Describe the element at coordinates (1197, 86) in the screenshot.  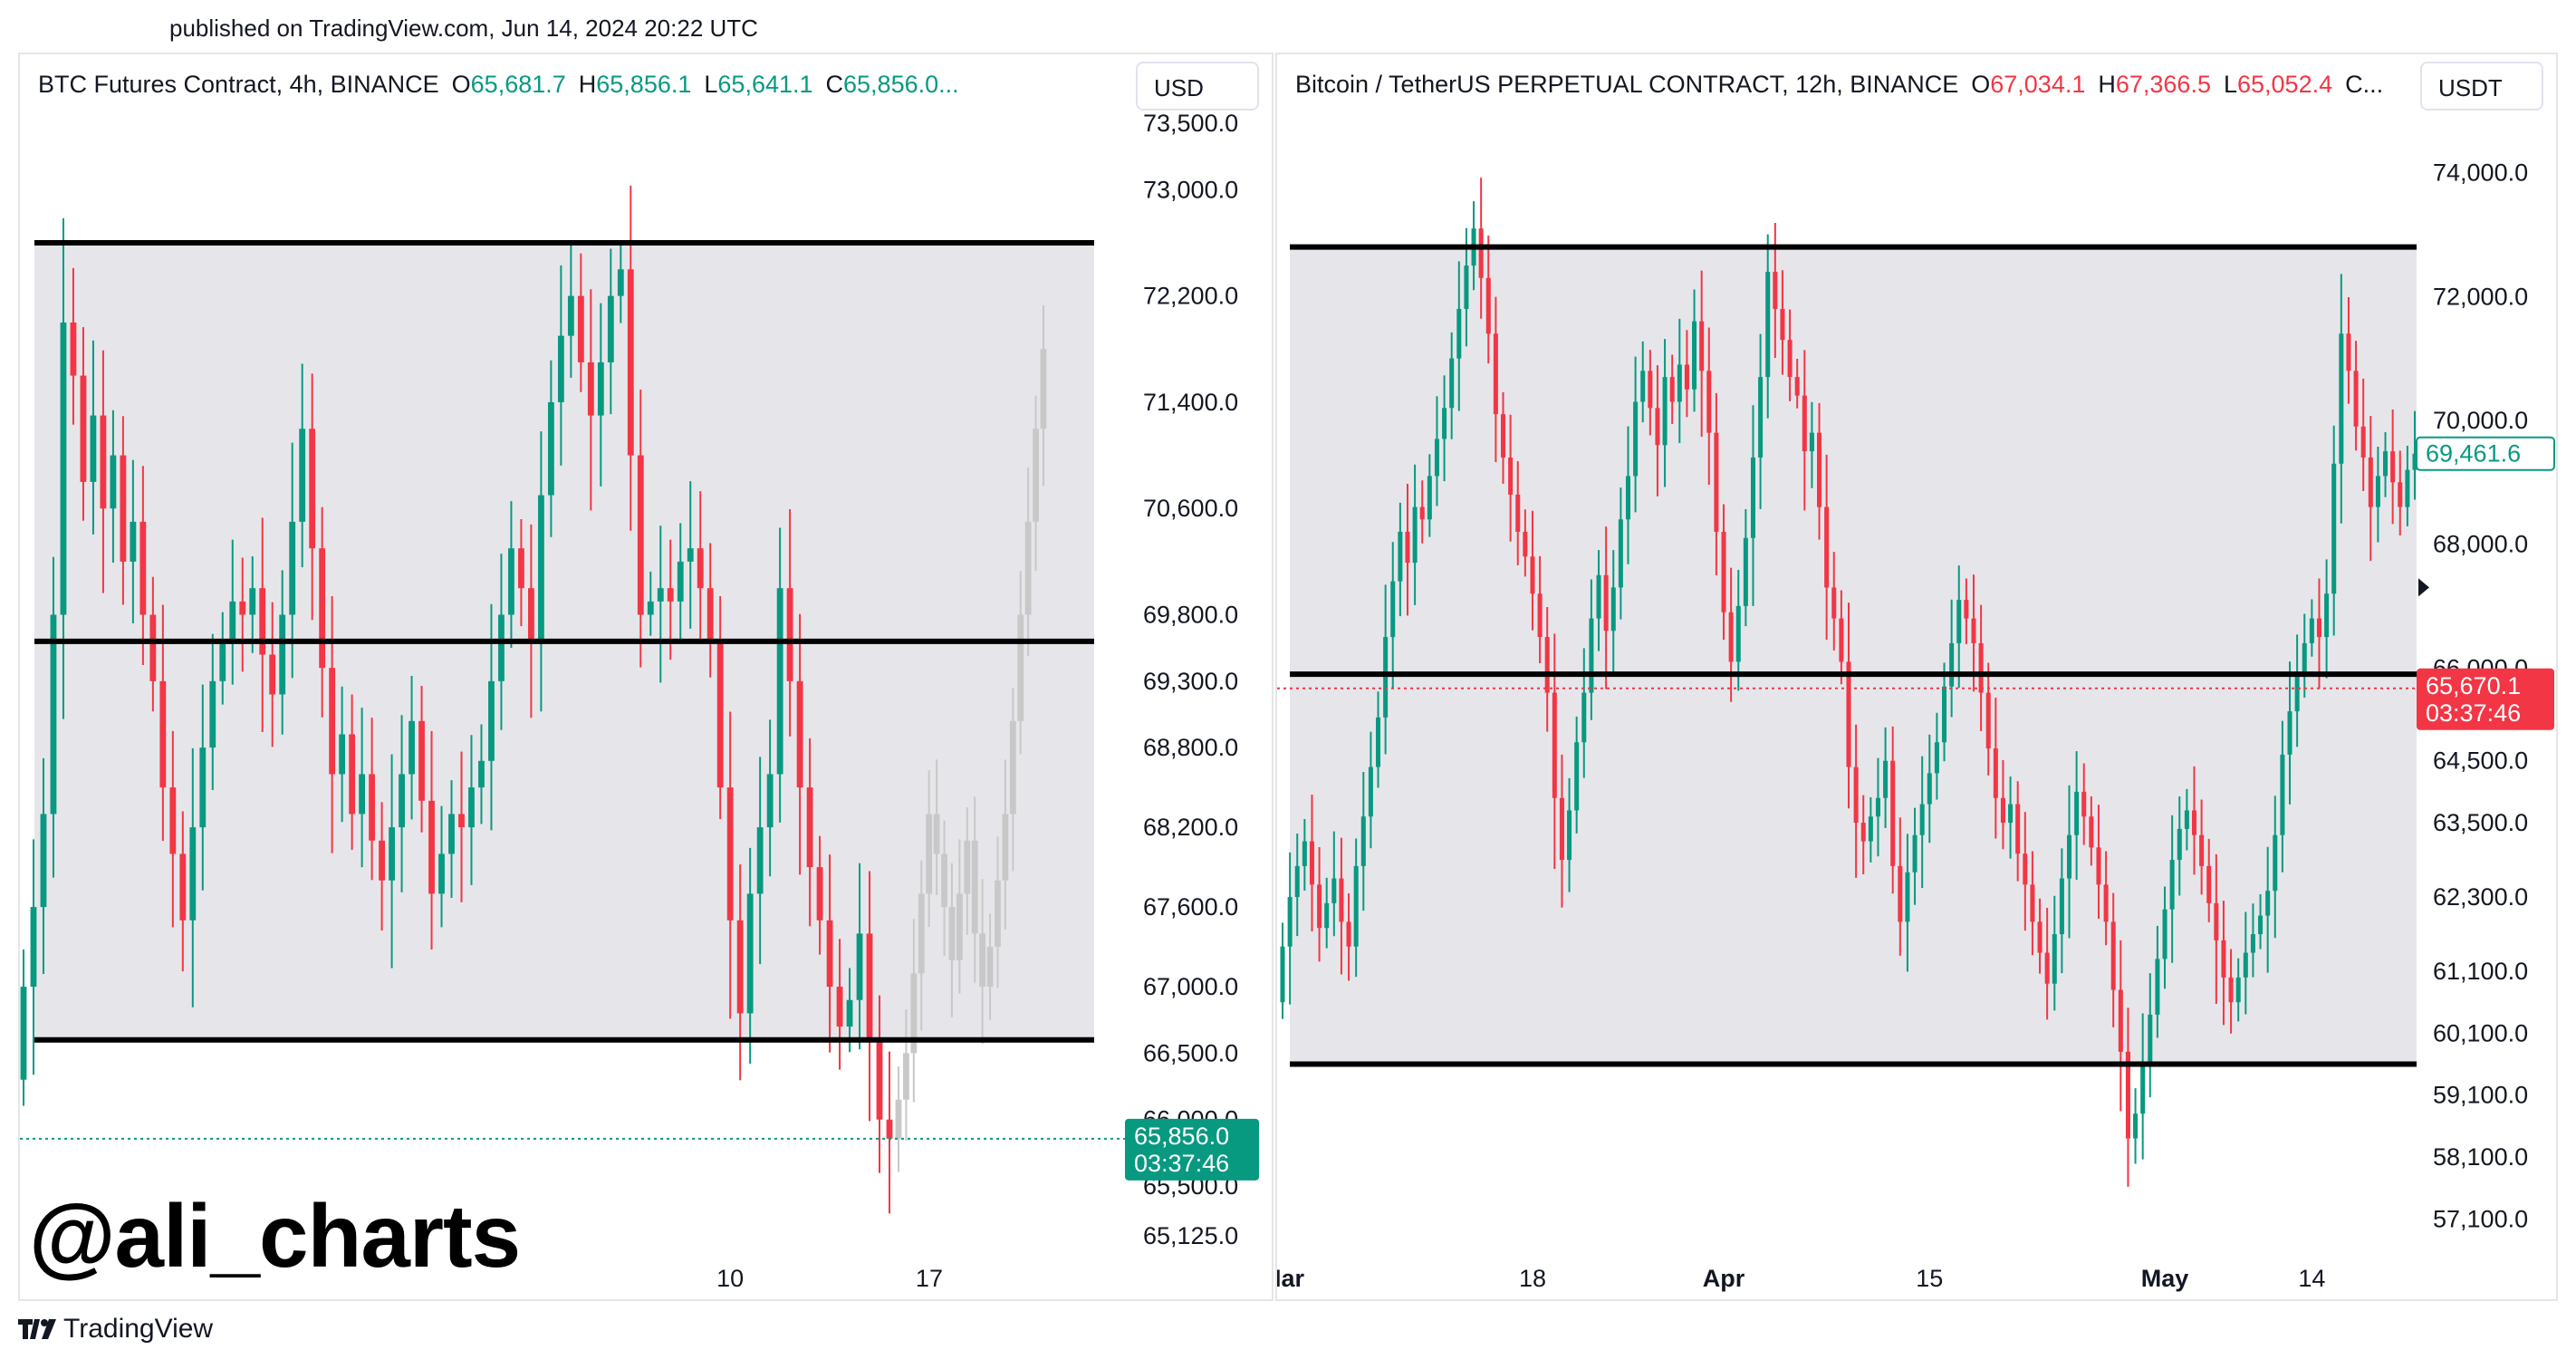
I see `currency-selector: USD` at that location.